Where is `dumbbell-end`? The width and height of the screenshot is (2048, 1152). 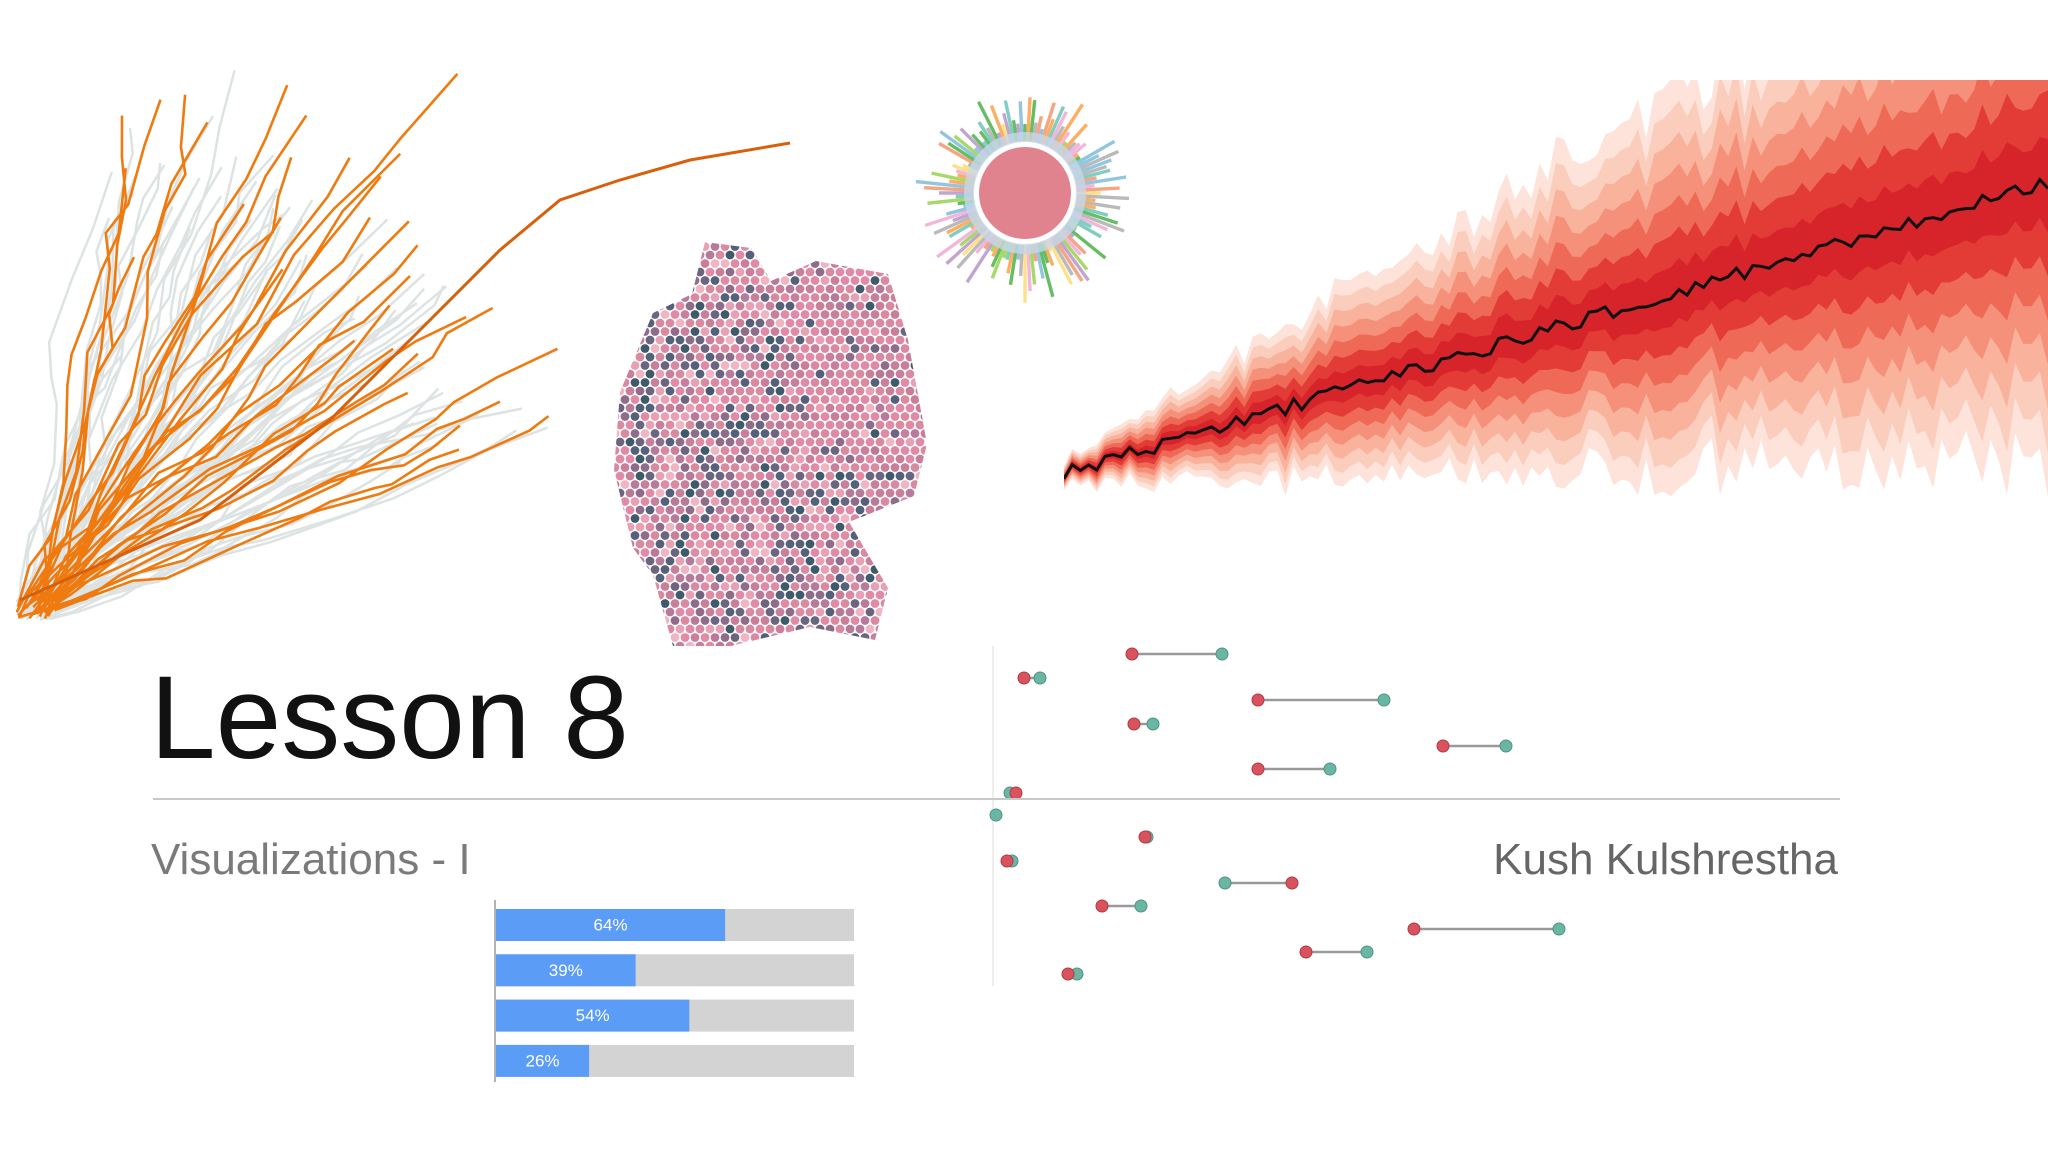
dumbbell-end is located at coordinates (1506, 746).